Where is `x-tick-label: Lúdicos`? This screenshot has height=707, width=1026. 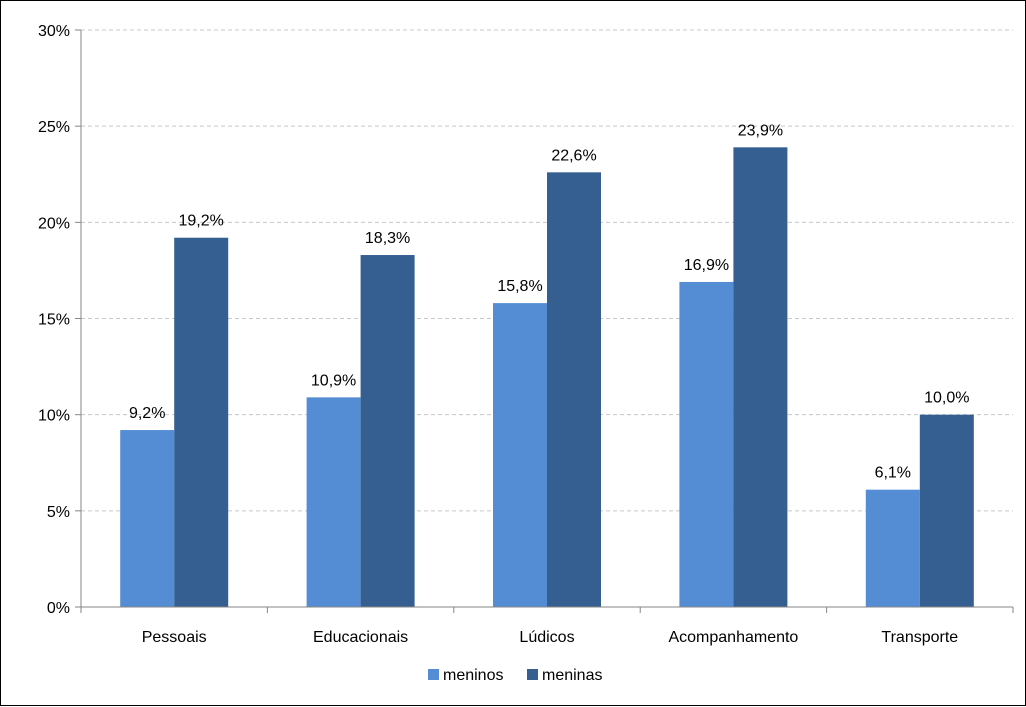
x-tick-label: Lúdicos is located at coordinates (546, 637).